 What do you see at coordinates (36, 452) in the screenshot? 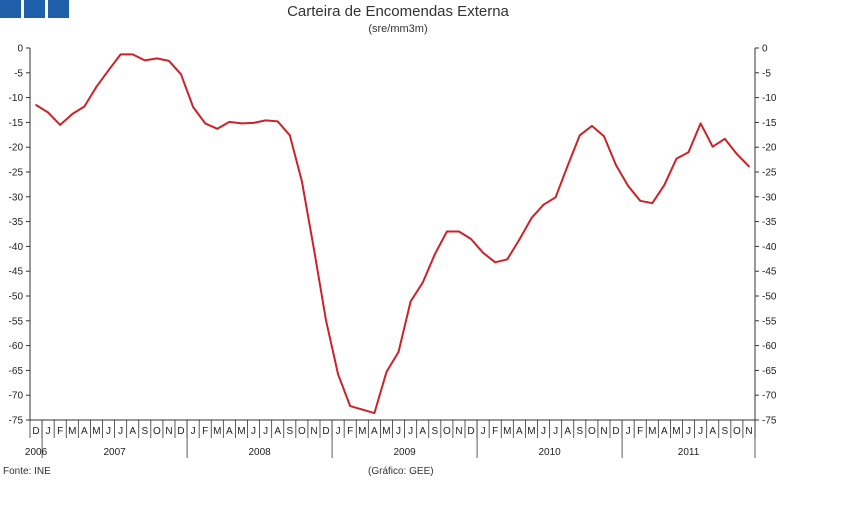
I see `x-tick-label-year: 2006` at bounding box center [36, 452].